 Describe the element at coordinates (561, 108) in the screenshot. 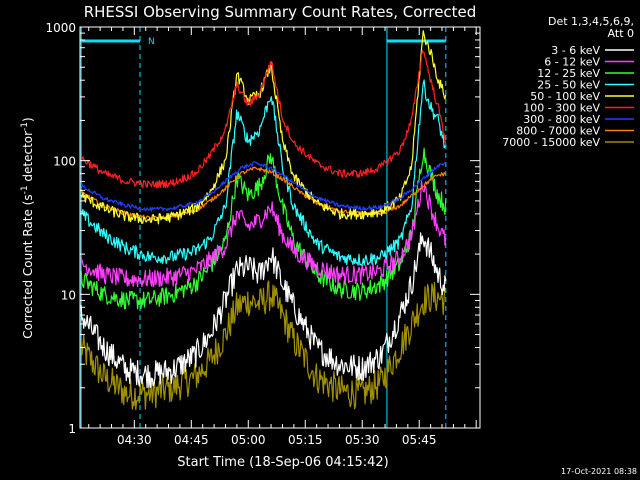

I see `legend-entry-label: 100 - 300 keV` at that location.